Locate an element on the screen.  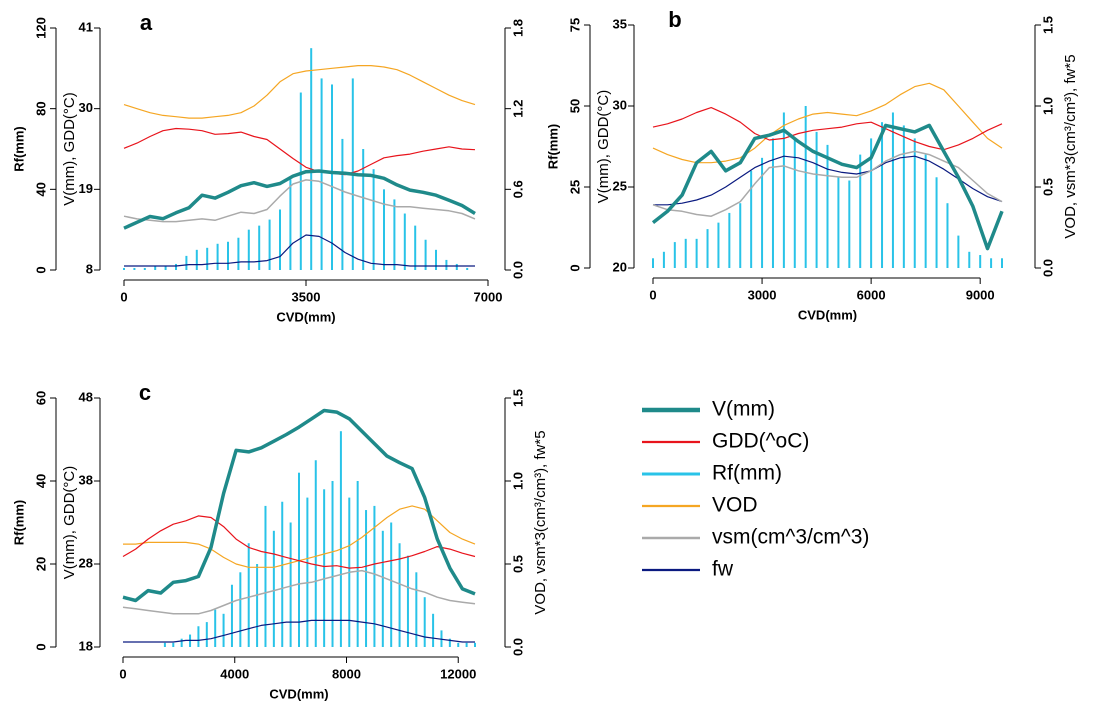
y-tick-label: 18 is located at coordinates (86, 645).